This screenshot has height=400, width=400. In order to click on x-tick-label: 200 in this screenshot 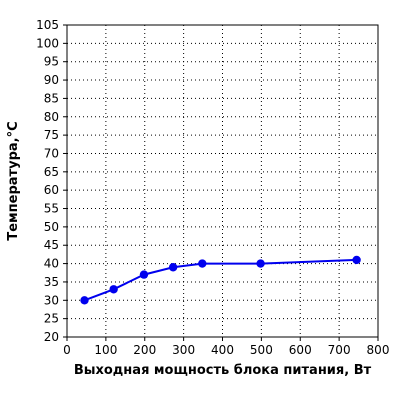, I will do `click(144, 350)`.